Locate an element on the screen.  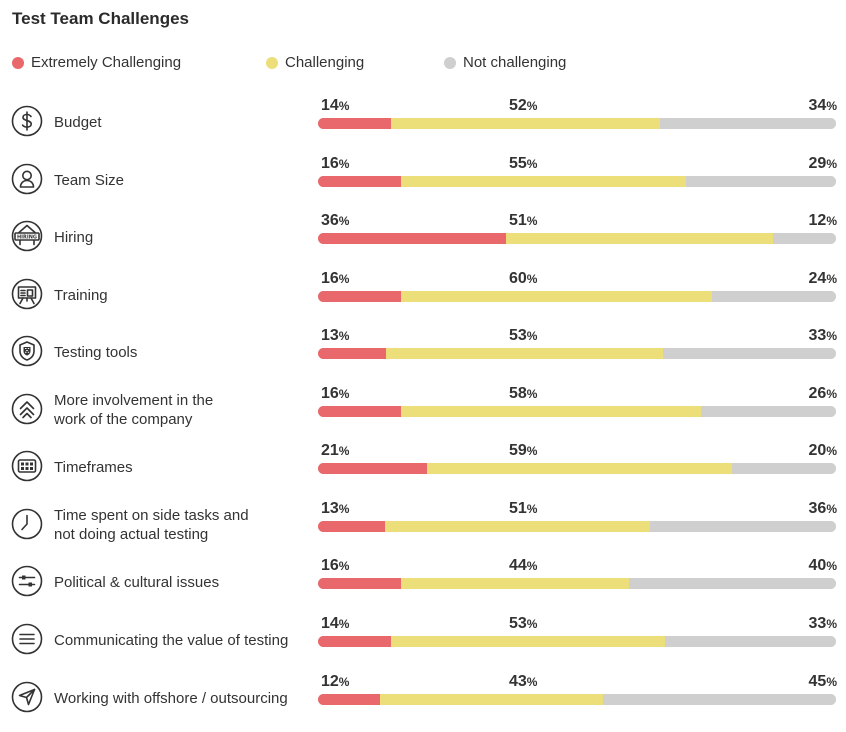
chart-row: Testing tools 13% 53% 33% is located at coordinates (423, 352).